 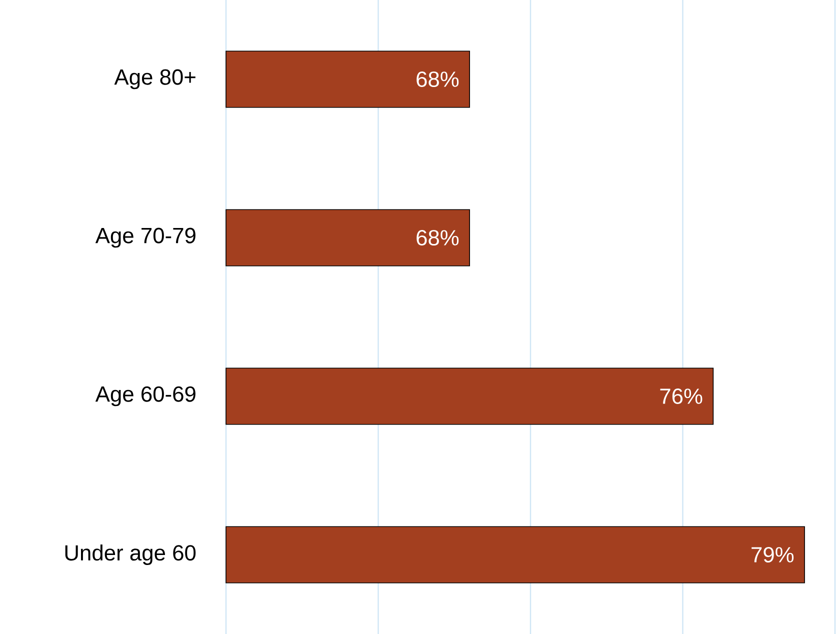 I want to click on y-tick-label: Age 60-69, so click(x=145, y=396).